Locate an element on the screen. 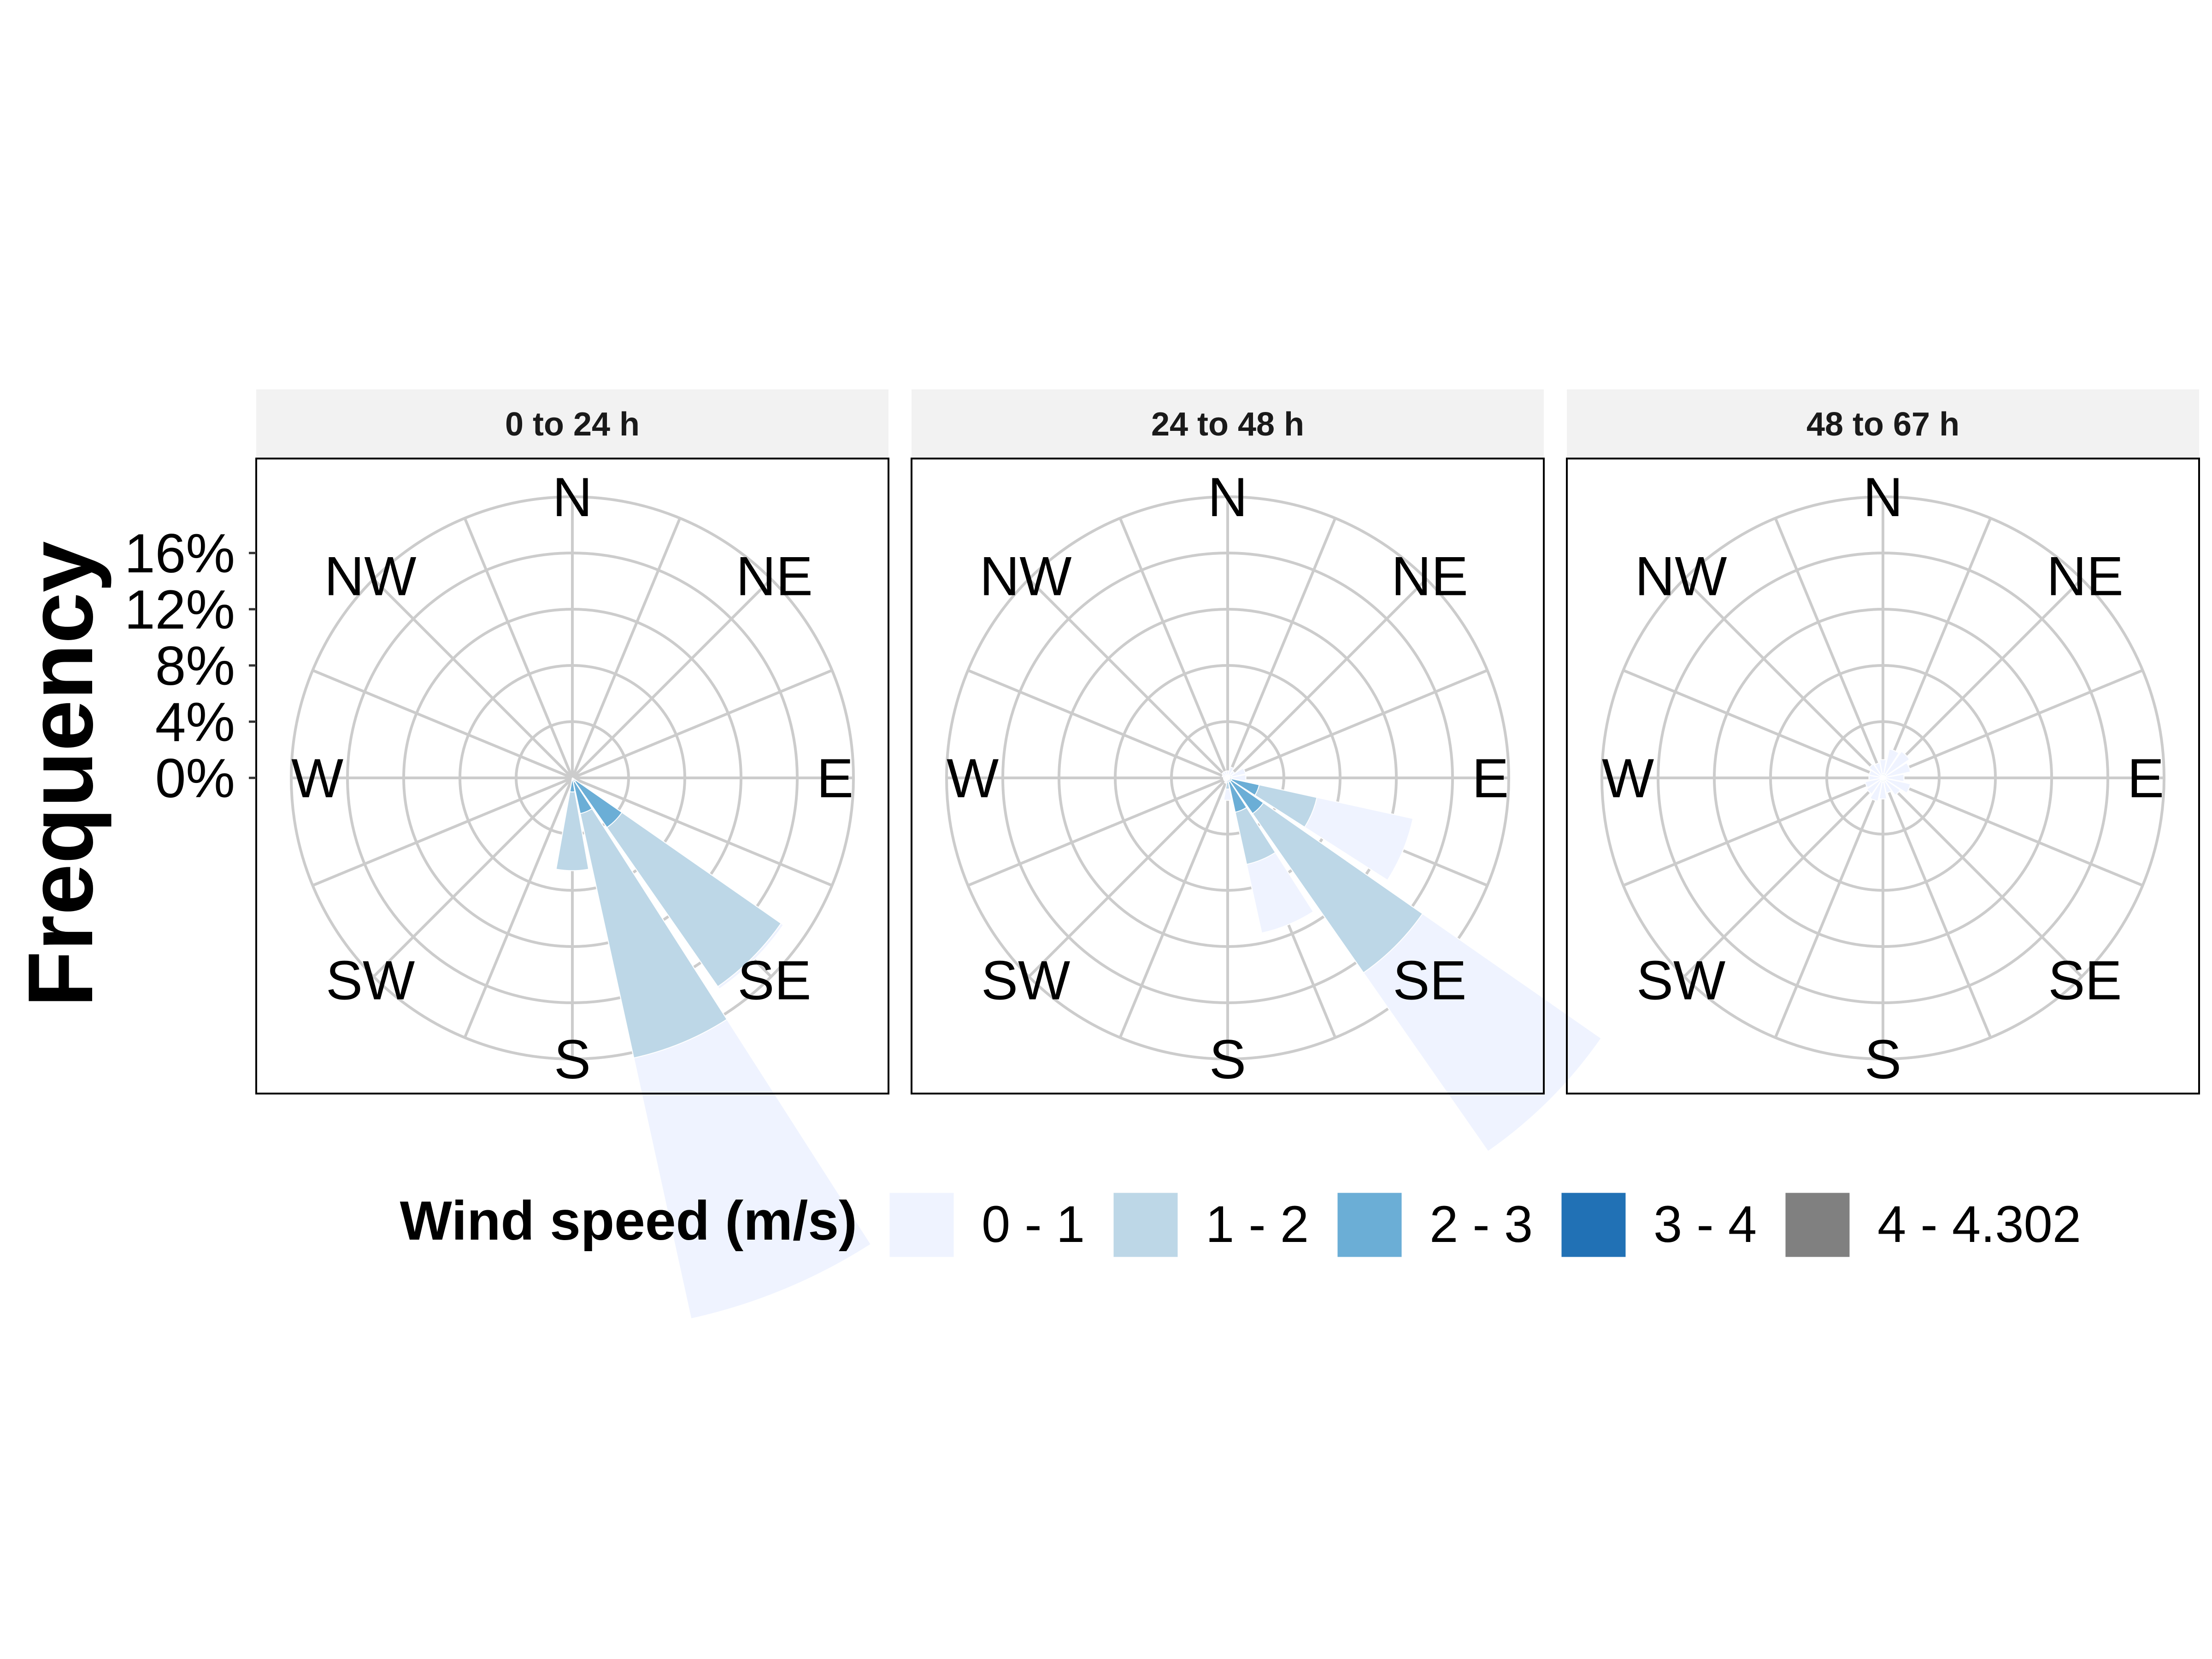 The height and width of the screenshot is (1659, 2212). legend-label: 4 - 4.302 is located at coordinates (1979, 1224).